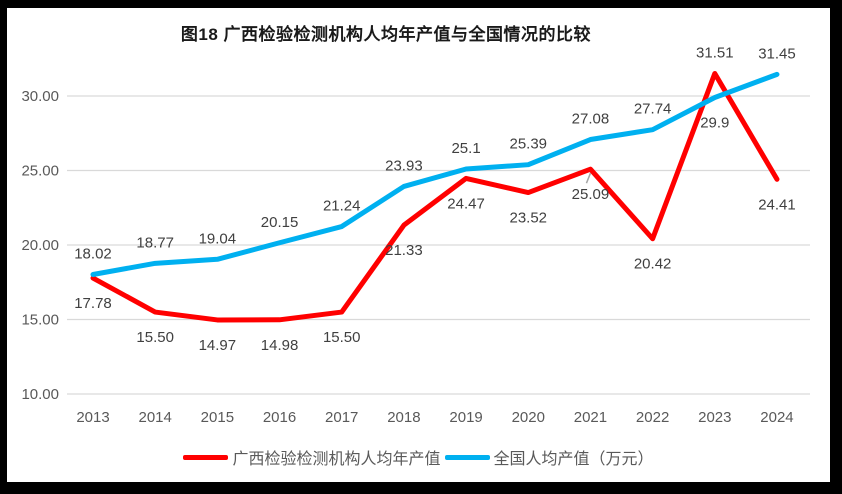  Describe the element at coordinates (714, 417) in the screenshot. I see `x-tick-label: 2023` at that location.